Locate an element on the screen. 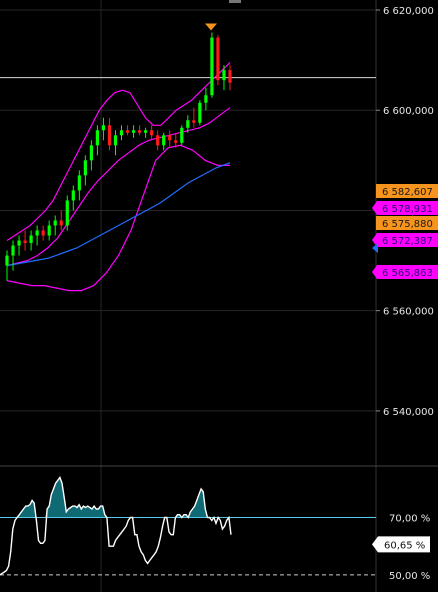 Image resolution: width=438 pixels, height=592 pixels. bollinger-lower-line is located at coordinates (118, 218).